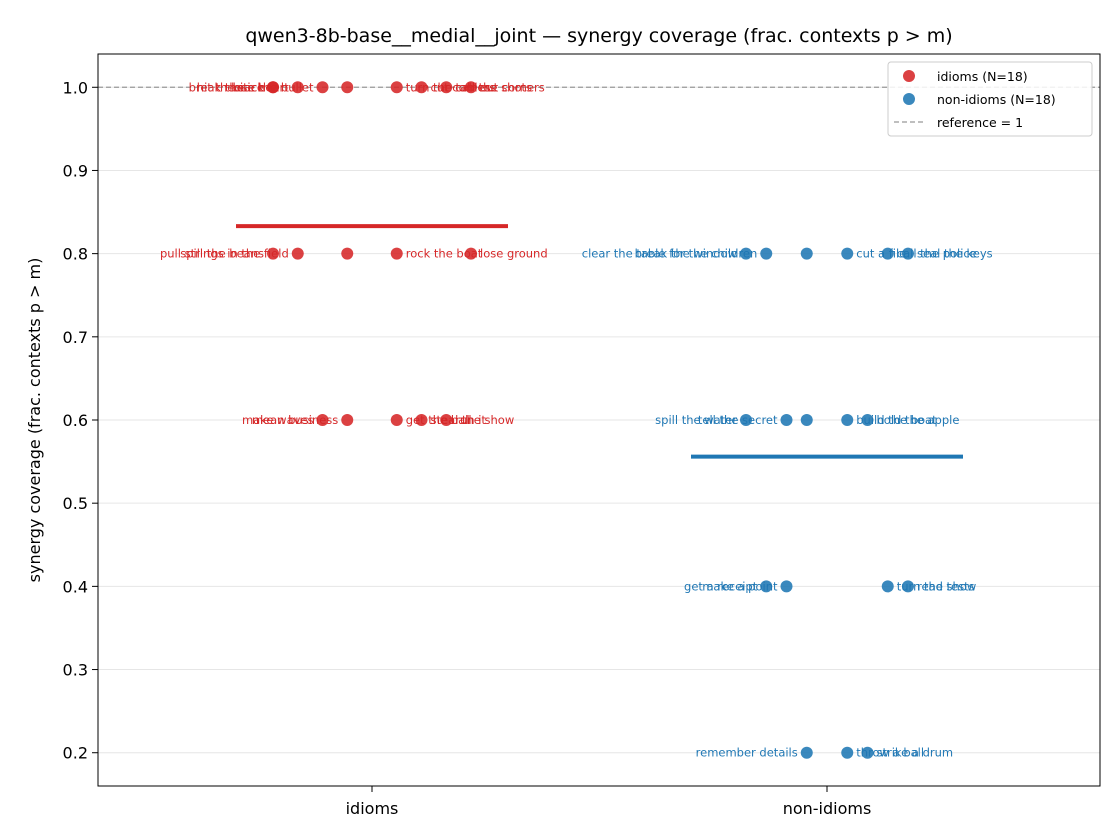 This screenshot has height=840, width=1120. I want to click on point-label-non-idioms-6: spill the water, so click(696, 420).